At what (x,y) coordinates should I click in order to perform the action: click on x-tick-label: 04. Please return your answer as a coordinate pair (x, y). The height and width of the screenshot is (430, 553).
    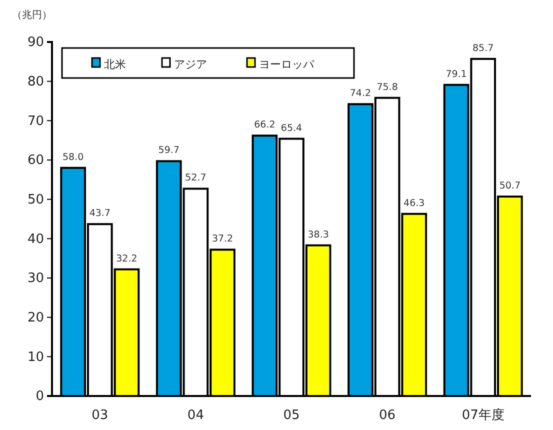
    Looking at the image, I should click on (195, 416).